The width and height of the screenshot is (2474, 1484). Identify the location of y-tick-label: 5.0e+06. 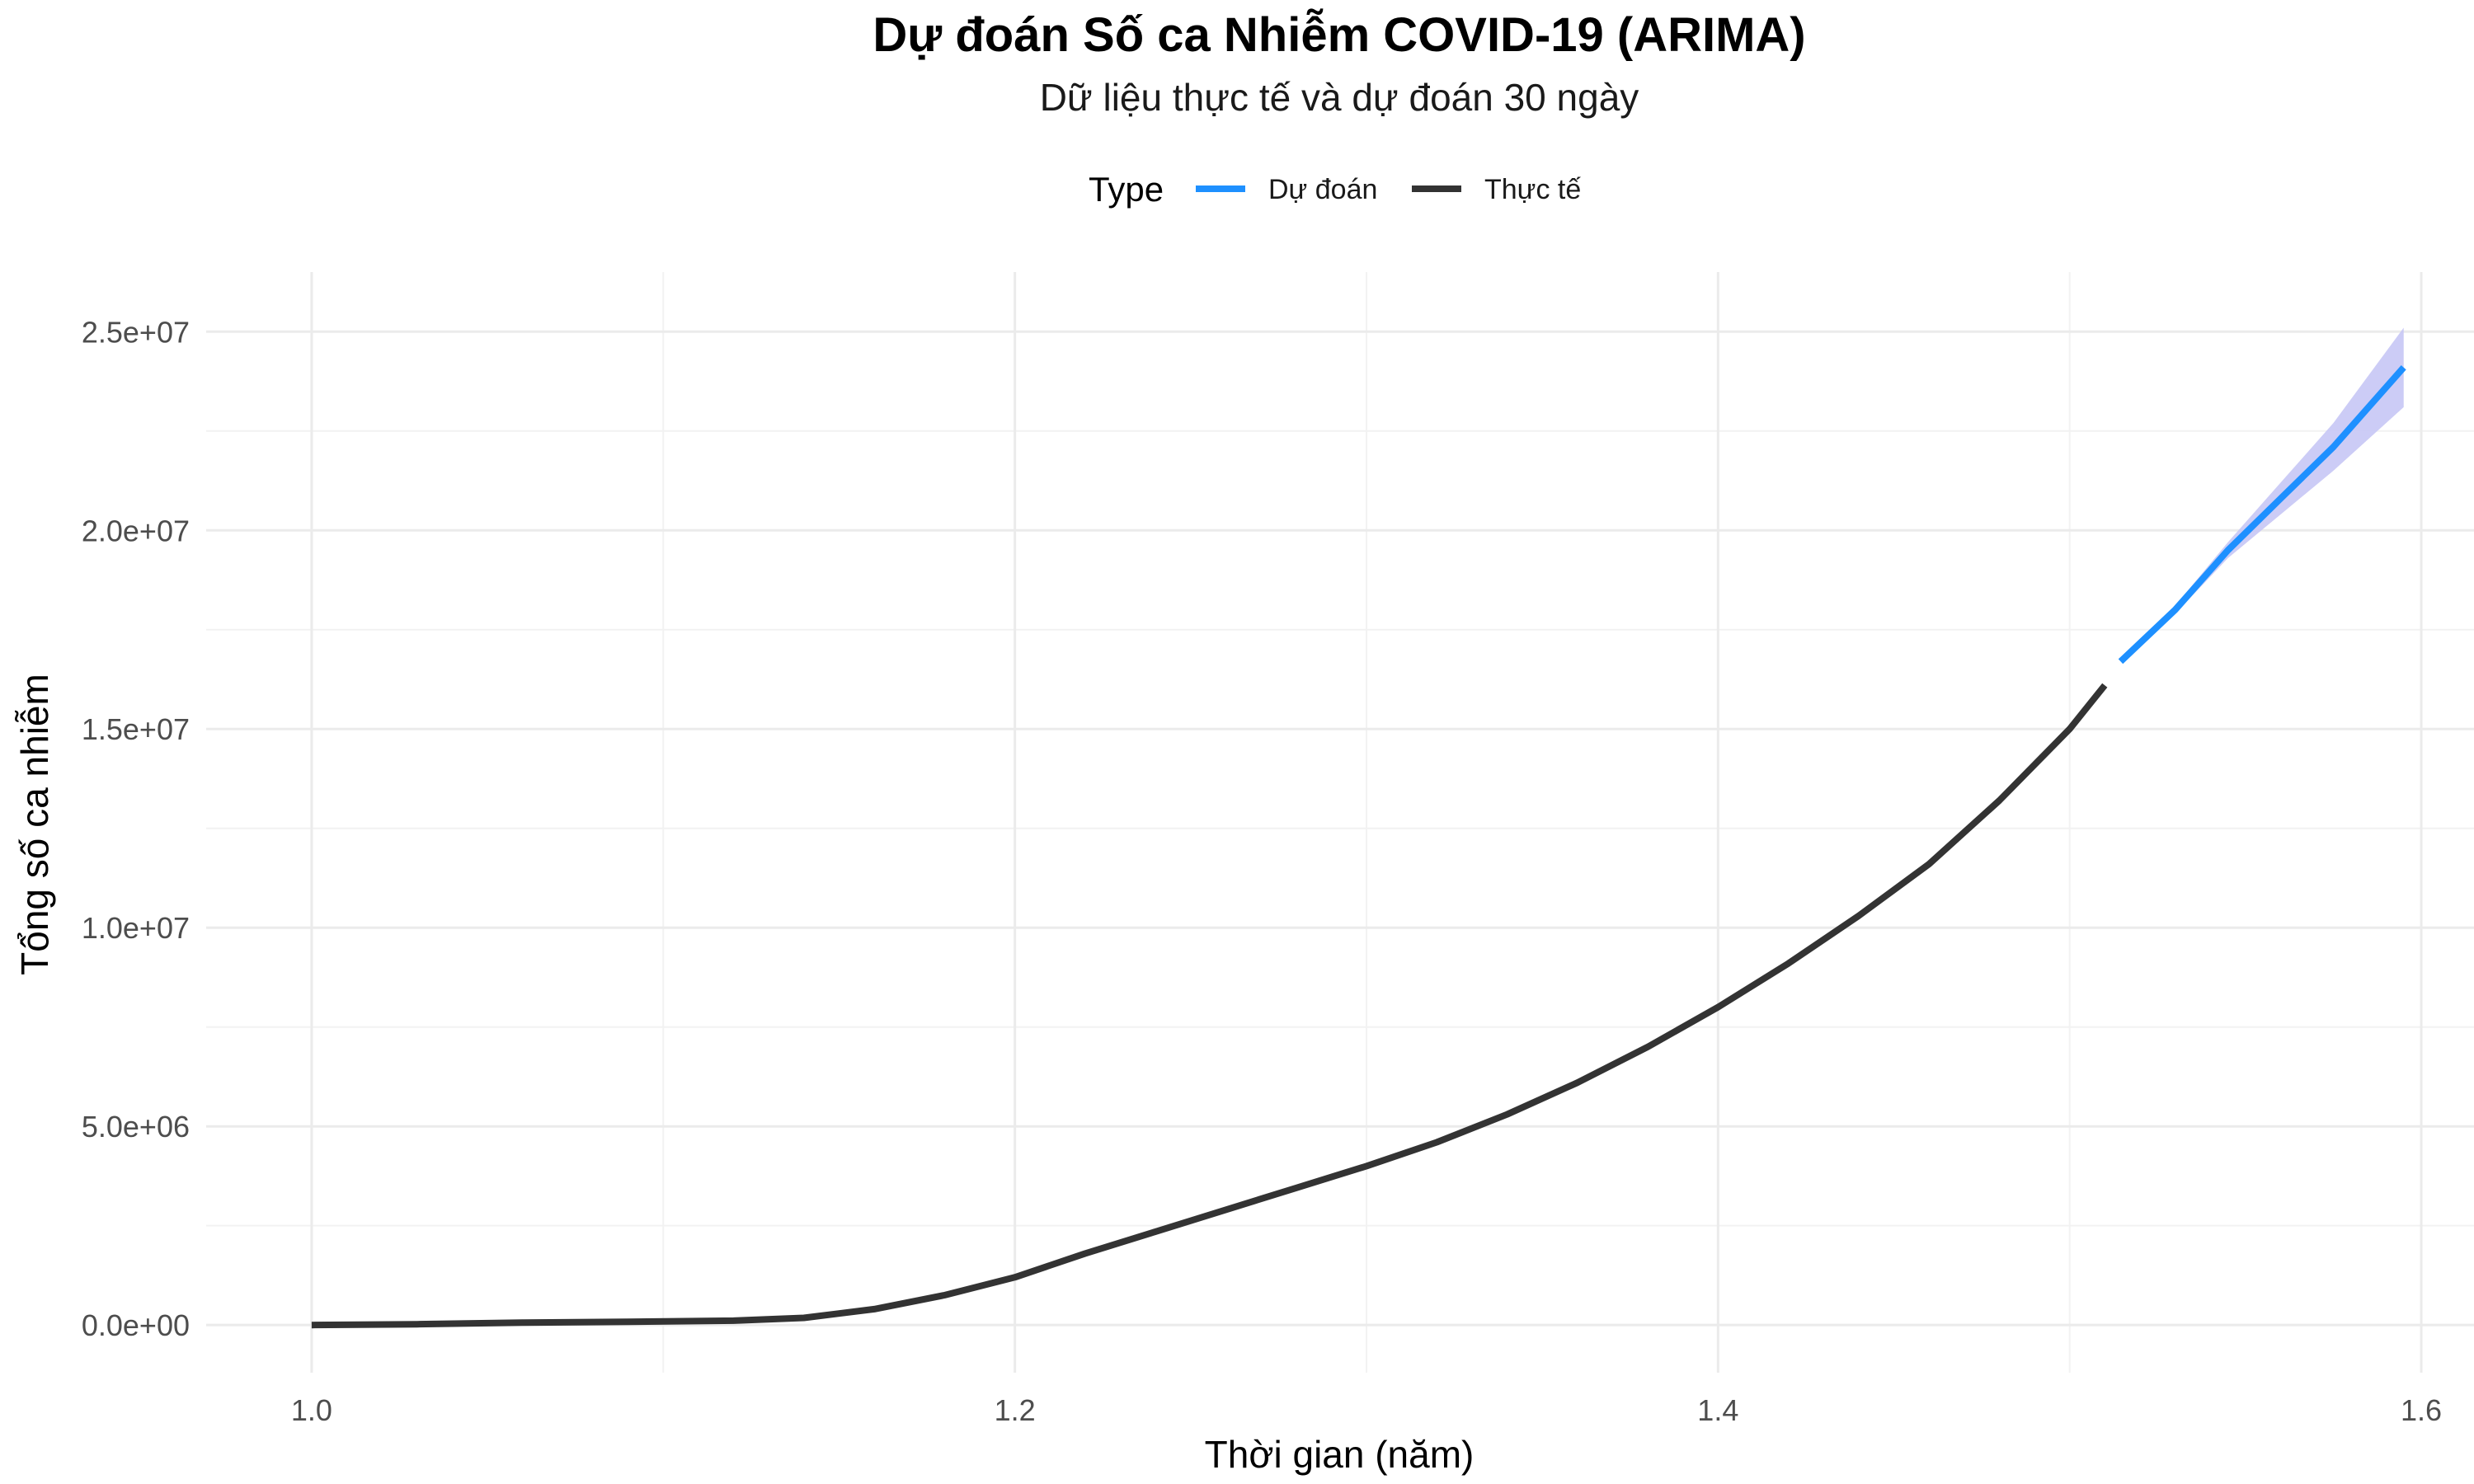
(136, 1127).